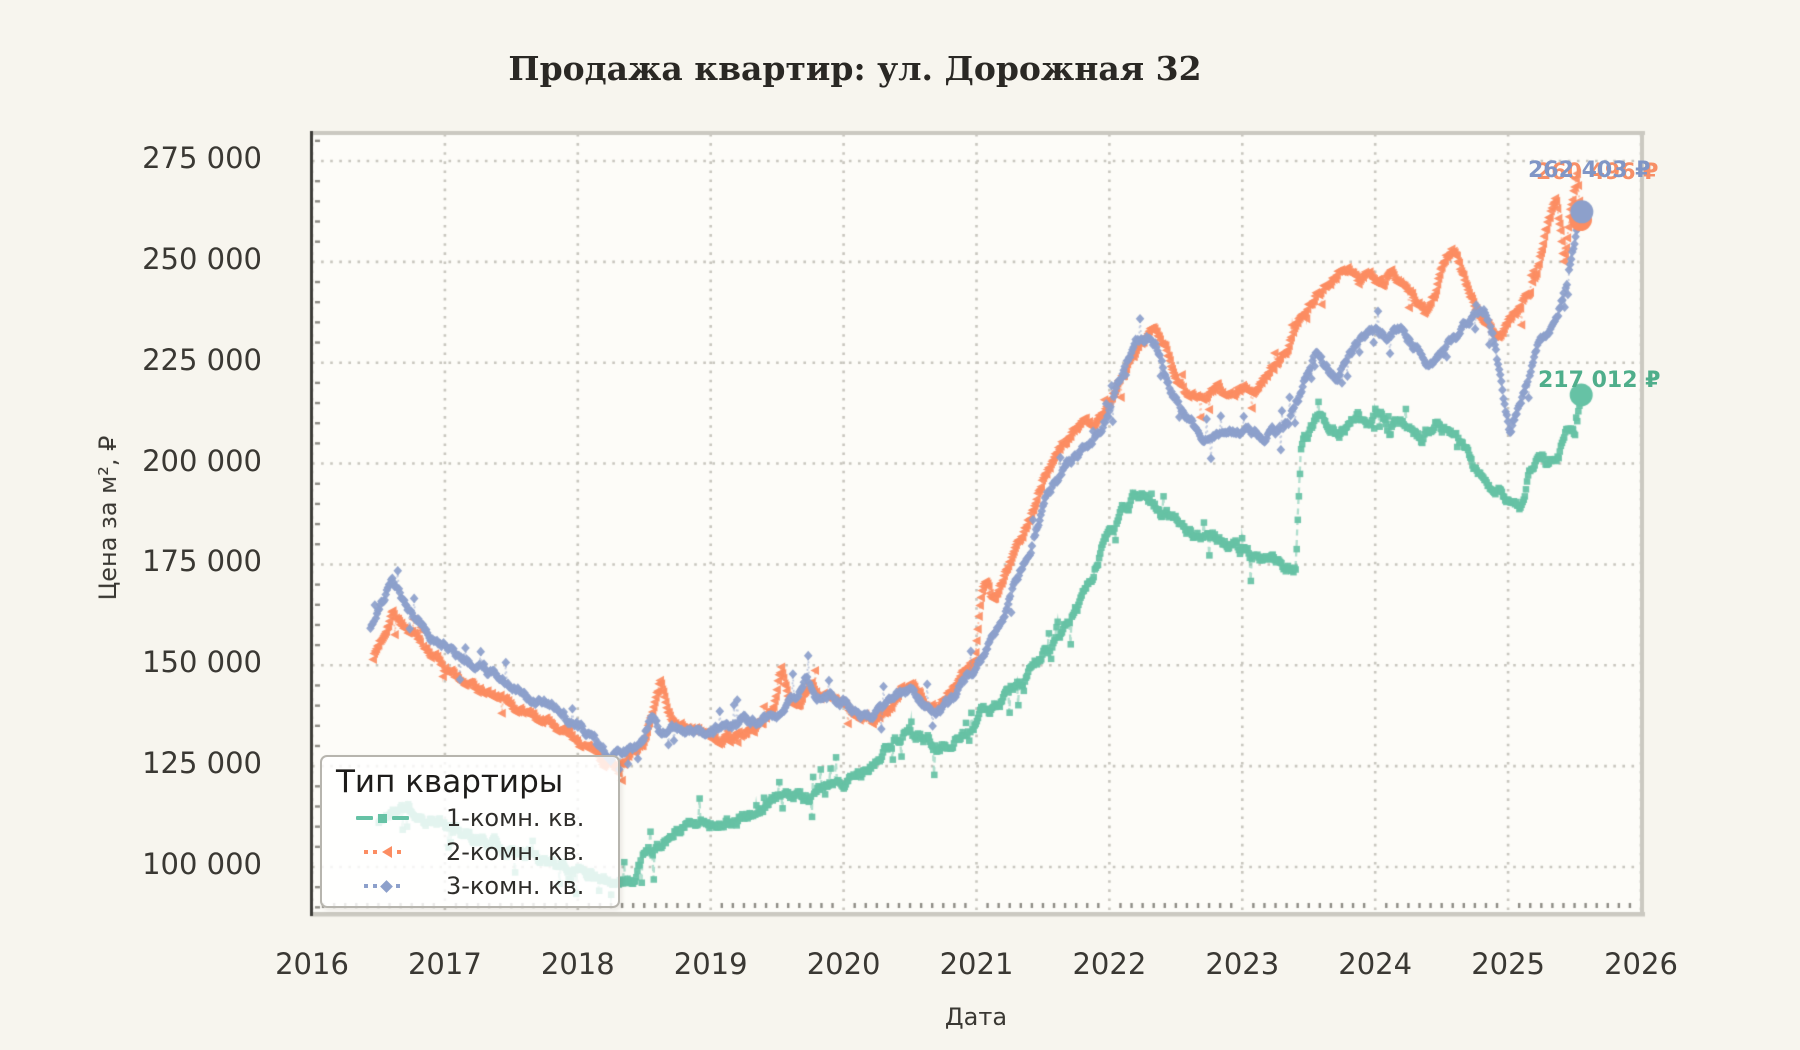 Image resolution: width=1800 pixels, height=1050 pixels. I want to click on legend-label-2room: 2-комн. кв., so click(515, 852).